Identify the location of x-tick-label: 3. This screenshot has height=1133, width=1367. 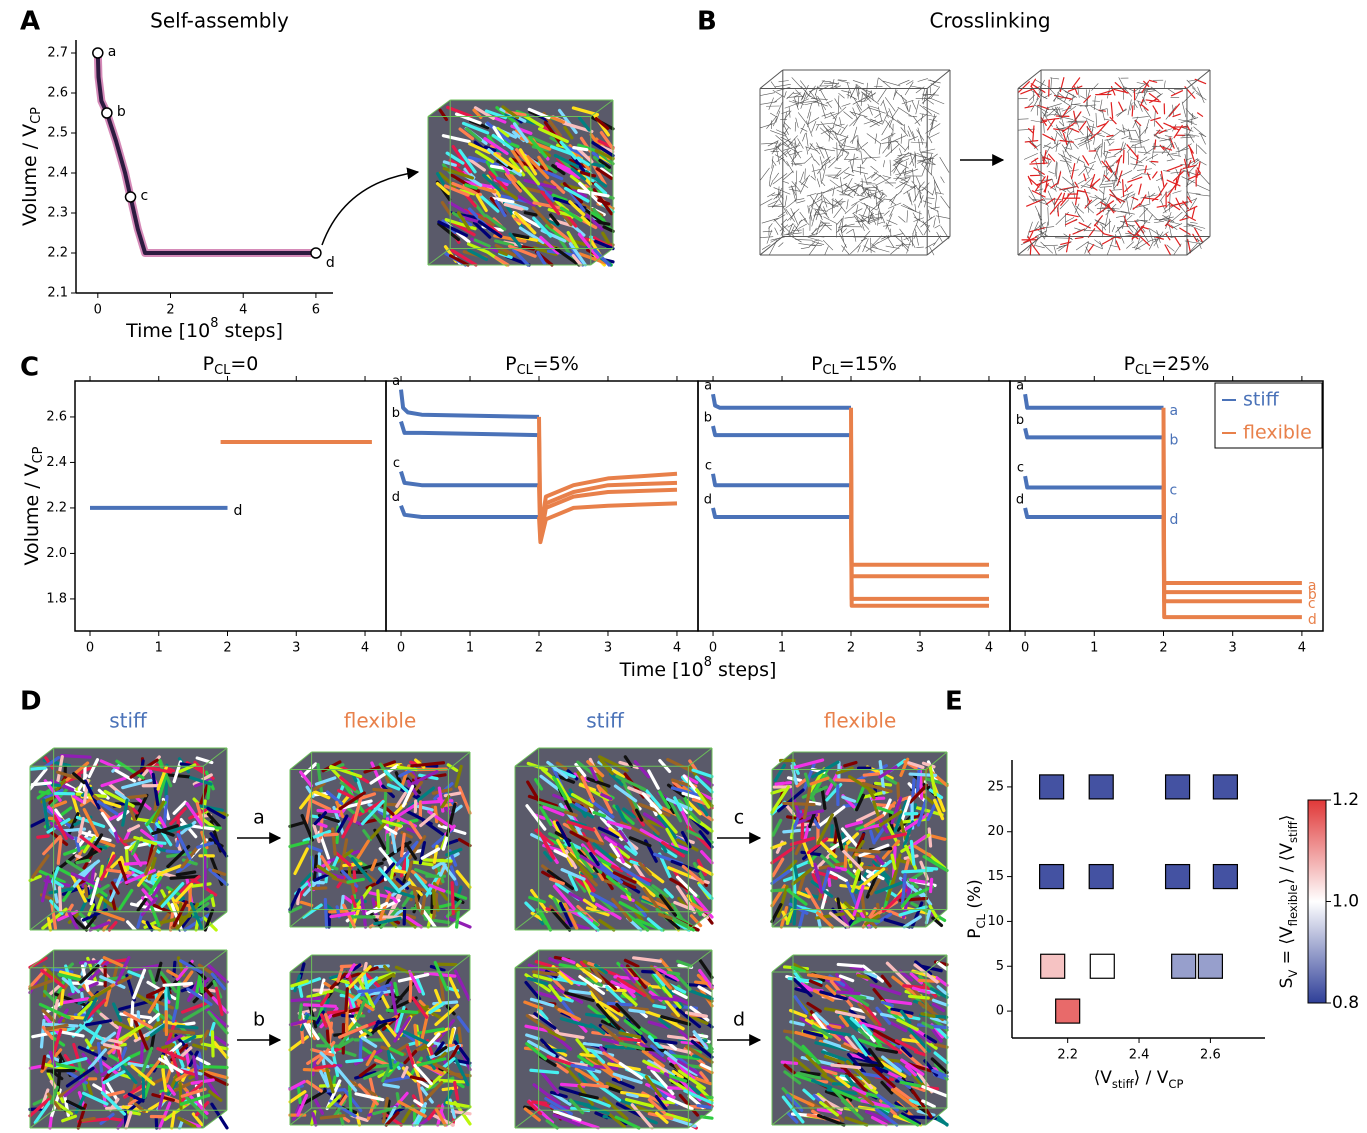
(1233, 648).